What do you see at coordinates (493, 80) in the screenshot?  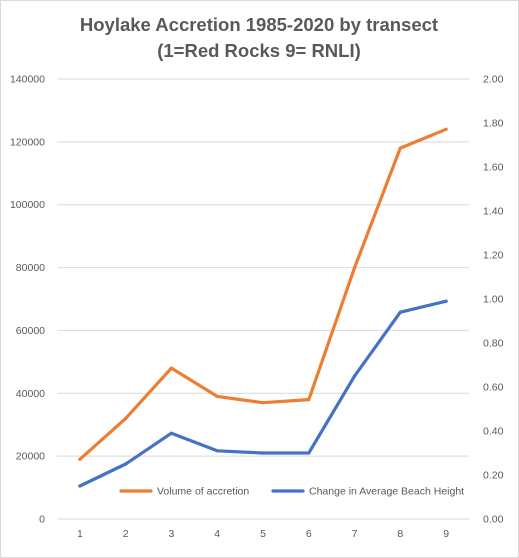 I see `y2-tick-label: 2.00` at bounding box center [493, 80].